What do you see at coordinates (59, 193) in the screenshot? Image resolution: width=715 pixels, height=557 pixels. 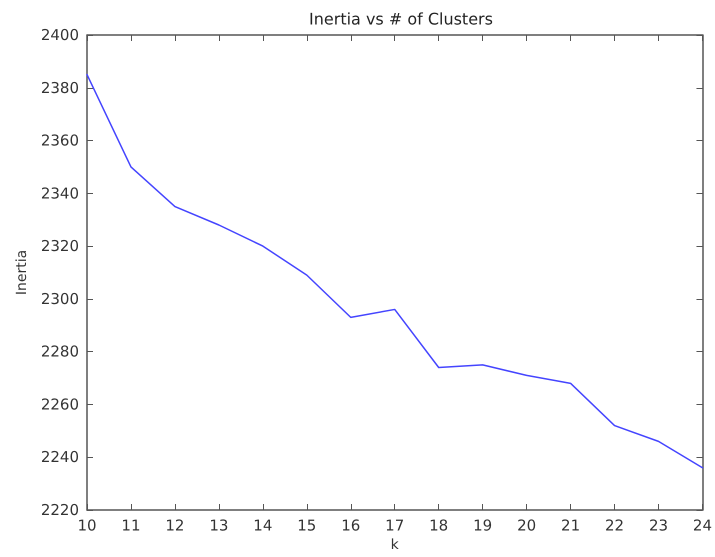 I see `y-tick-label: 2340` at bounding box center [59, 193].